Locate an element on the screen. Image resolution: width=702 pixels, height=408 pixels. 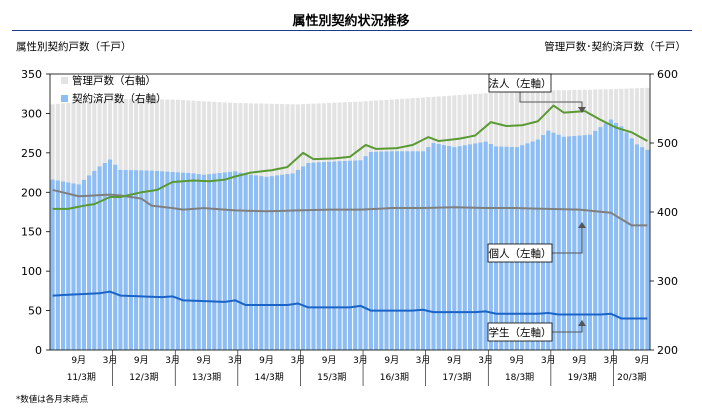
fiscal-period-label: 16/3期 is located at coordinates (394, 377).